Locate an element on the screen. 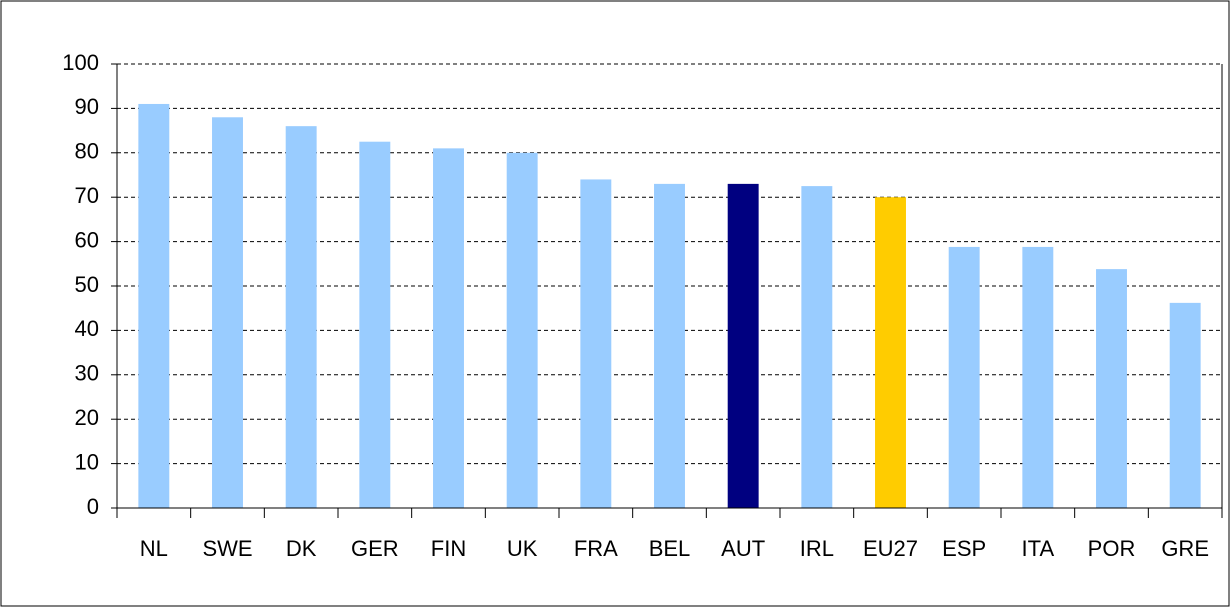  x-tick-label: UK is located at coordinates (522, 548).